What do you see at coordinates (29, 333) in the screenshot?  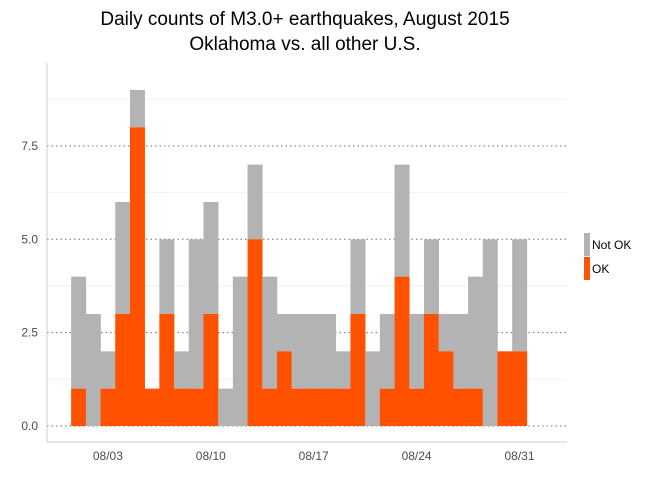 I see `y-tick-label: 2.5` at bounding box center [29, 333].